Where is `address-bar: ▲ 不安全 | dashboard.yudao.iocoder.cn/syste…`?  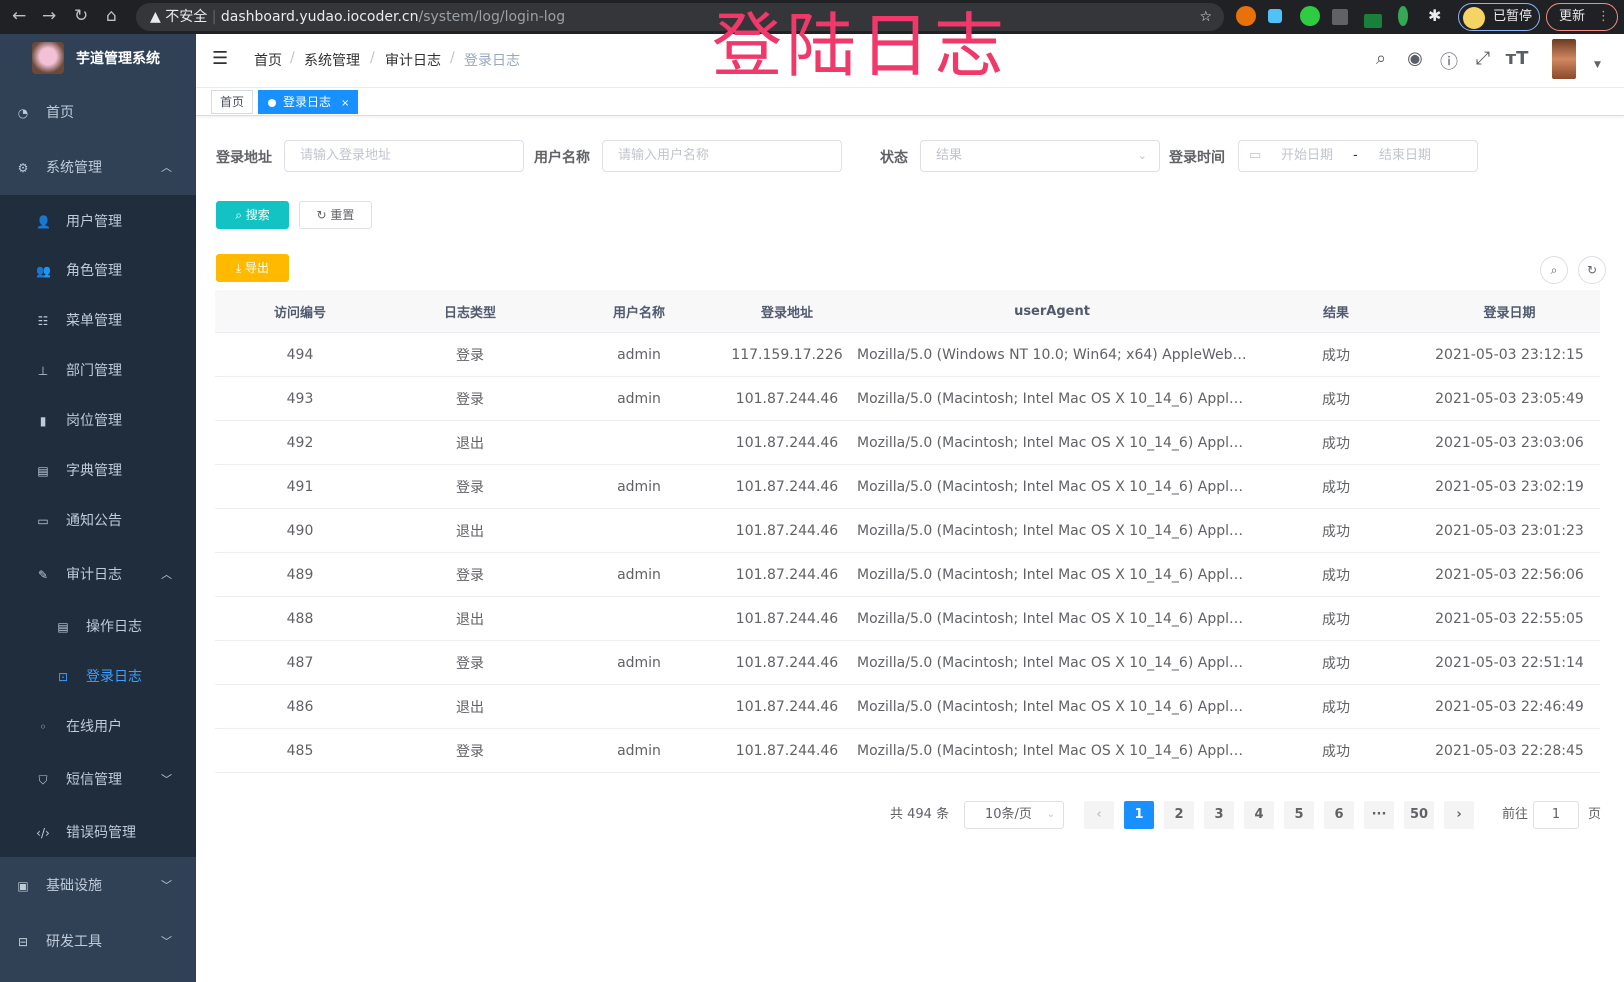 address-bar: ▲ 不安全 | dashboard.yudao.iocoder.cn/syste… is located at coordinates (680, 17).